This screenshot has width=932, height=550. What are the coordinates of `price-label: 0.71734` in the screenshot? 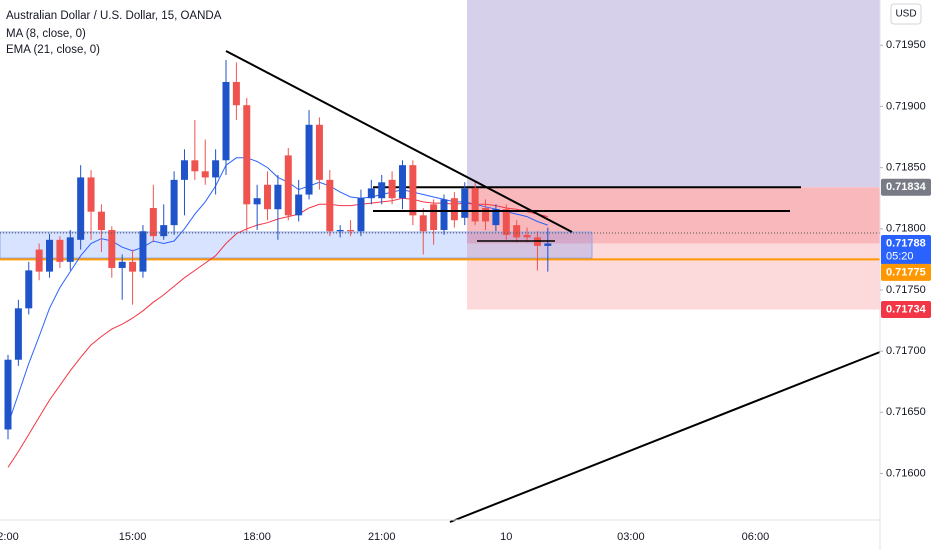 It's located at (906, 309).